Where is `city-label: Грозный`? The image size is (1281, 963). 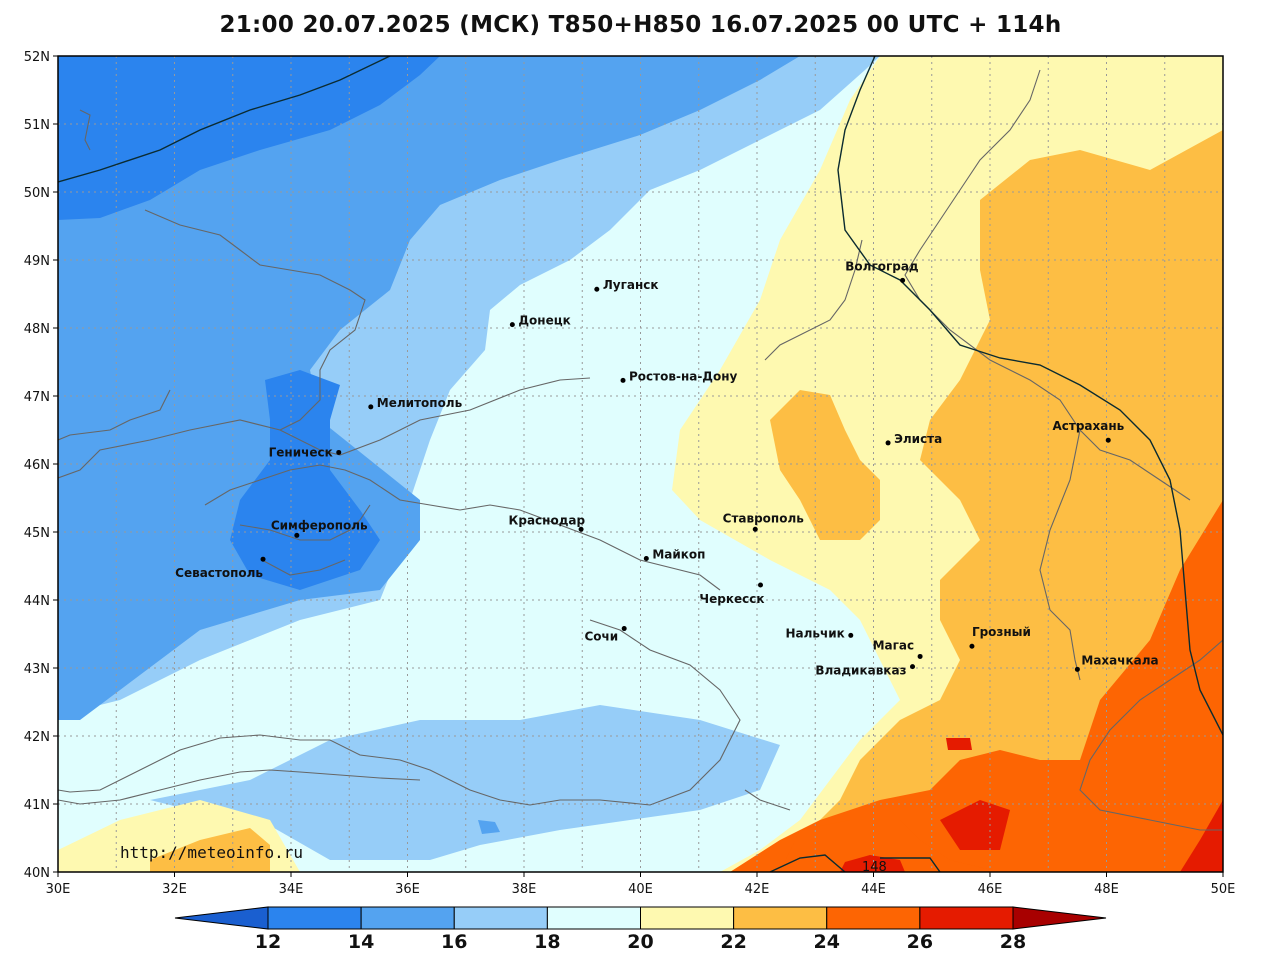 city-label: Грозный is located at coordinates (1001, 632).